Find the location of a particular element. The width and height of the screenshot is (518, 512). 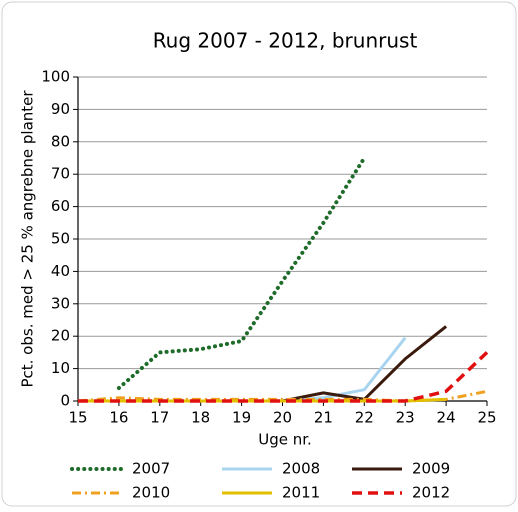

legend-label: 2011 is located at coordinates (301, 493).